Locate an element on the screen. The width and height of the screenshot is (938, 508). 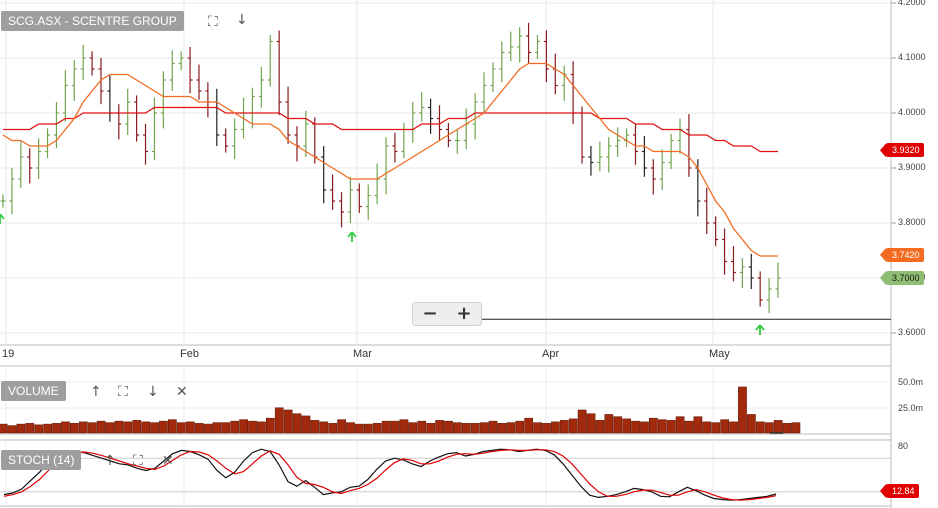
stoch-d-line is located at coordinates (390, 475).